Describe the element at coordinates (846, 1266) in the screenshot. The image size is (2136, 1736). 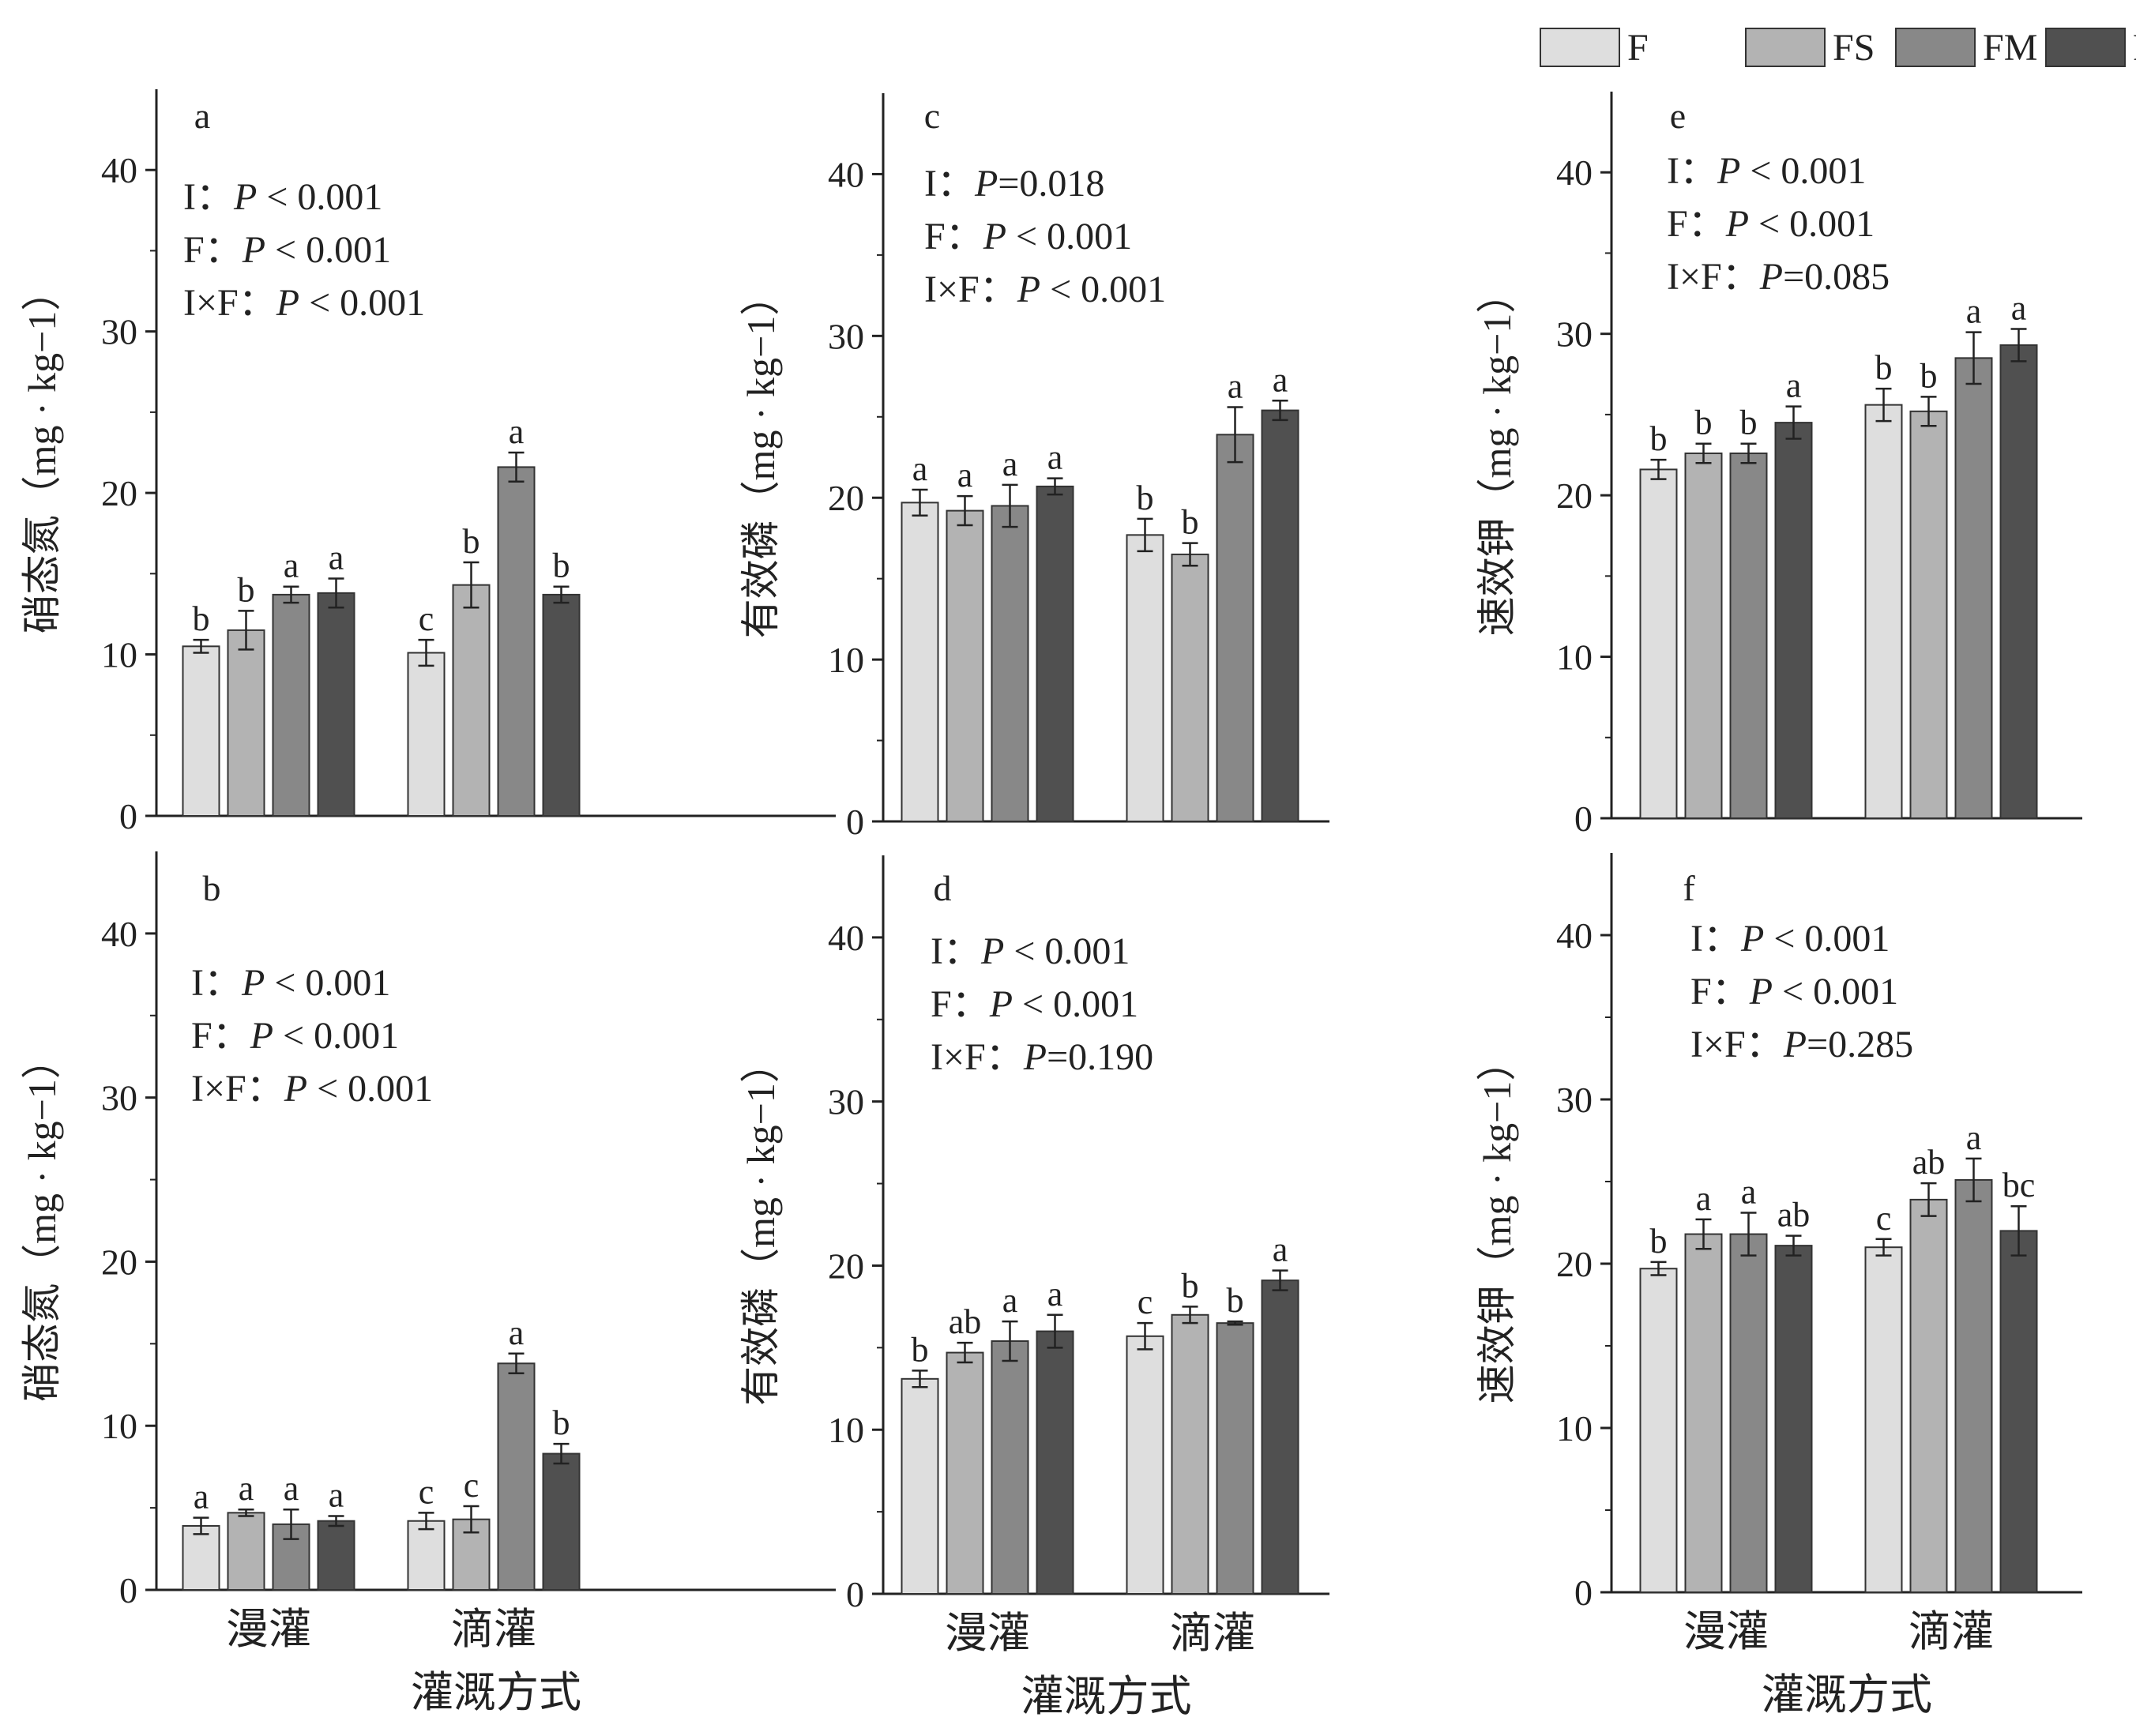
I see `y-tick-label: 20` at that location.